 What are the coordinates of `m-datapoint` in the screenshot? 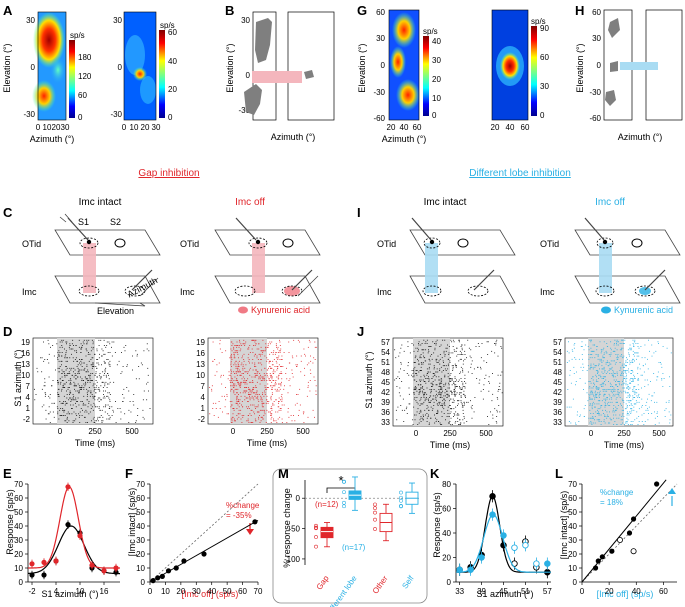 It's located at (344, 482).